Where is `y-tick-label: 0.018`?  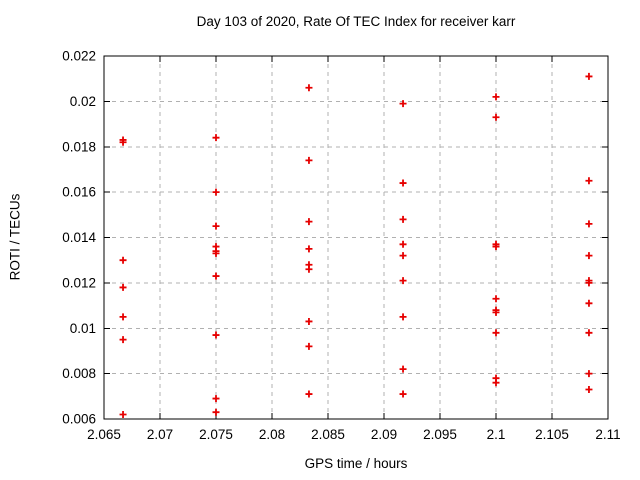 y-tick-label: 0.018 is located at coordinates (79, 146).